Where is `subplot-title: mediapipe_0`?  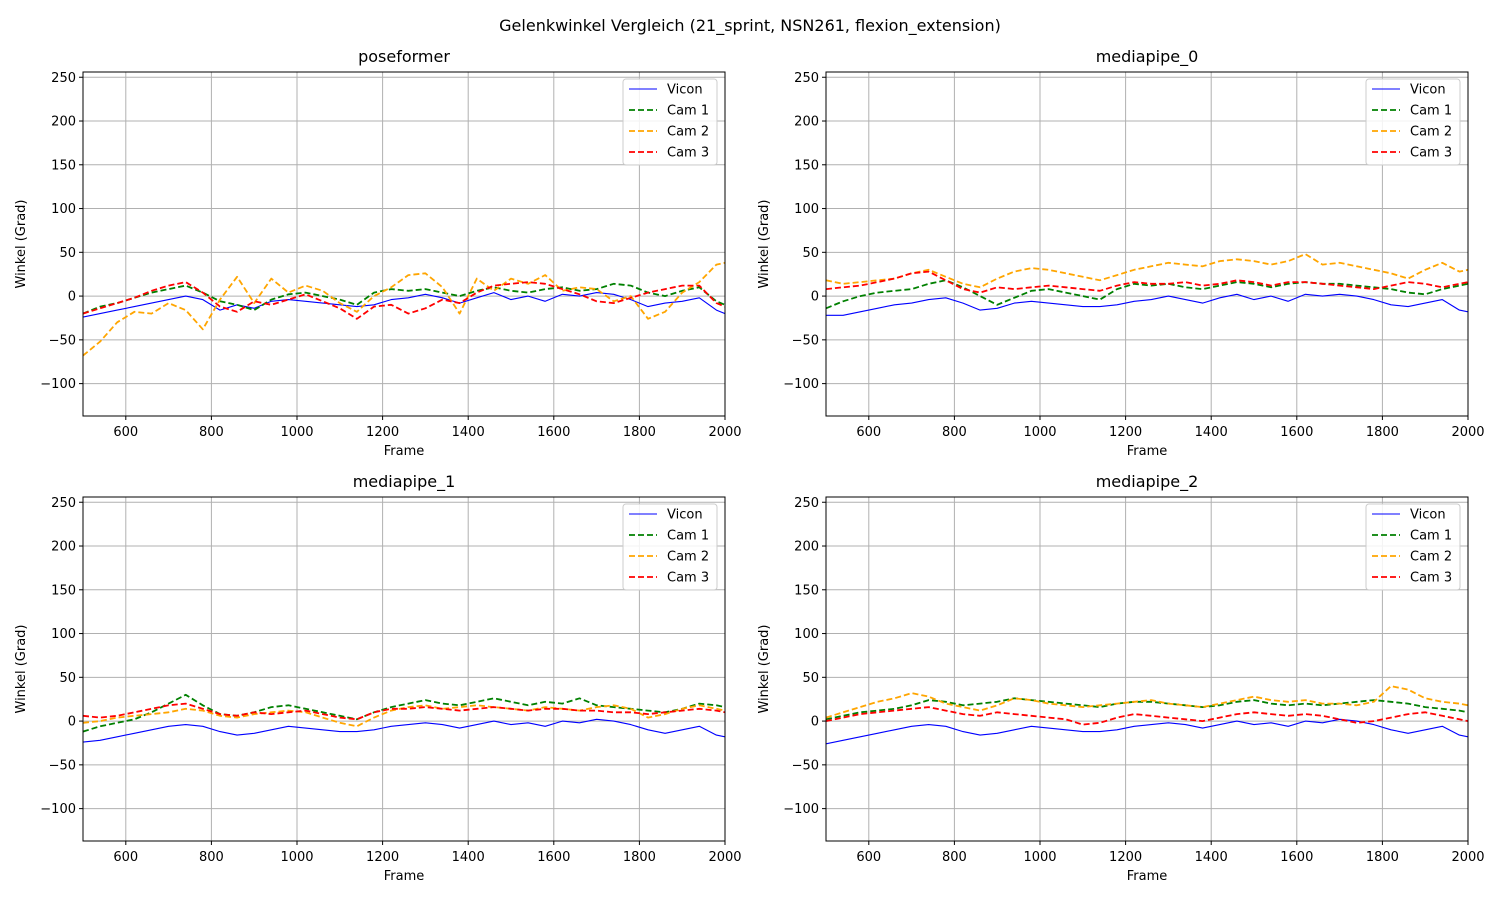
subplot-title: mediapipe_0 is located at coordinates (1147, 57).